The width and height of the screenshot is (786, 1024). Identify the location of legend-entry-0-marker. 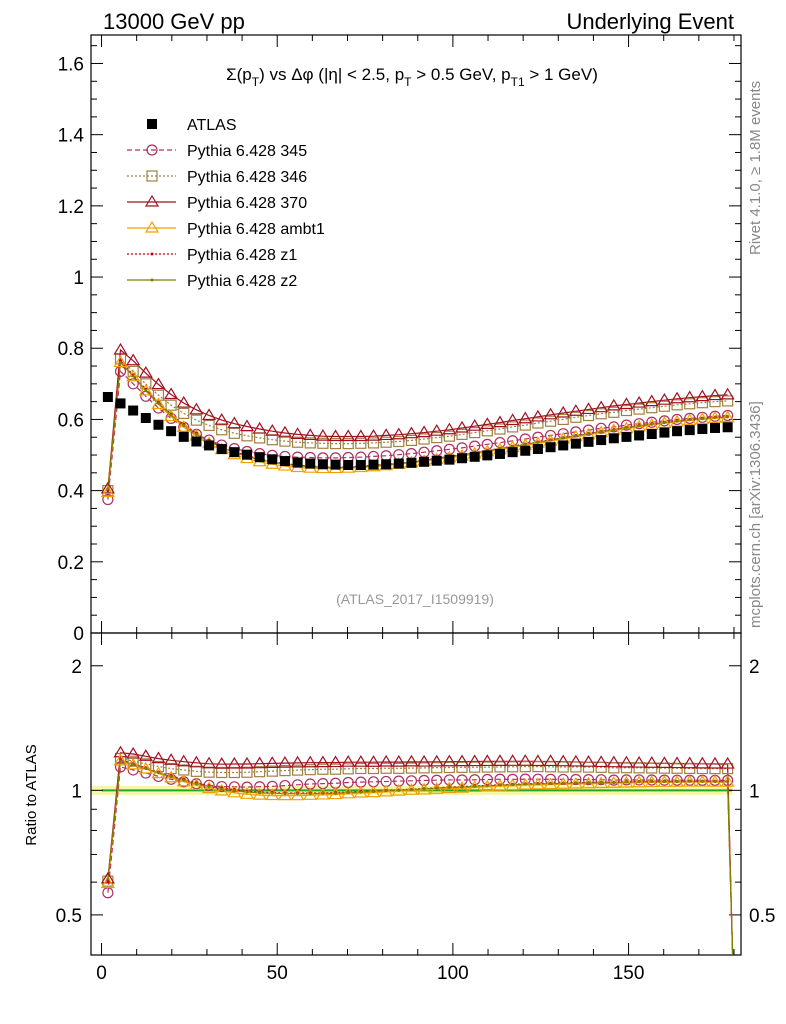
(152, 124).